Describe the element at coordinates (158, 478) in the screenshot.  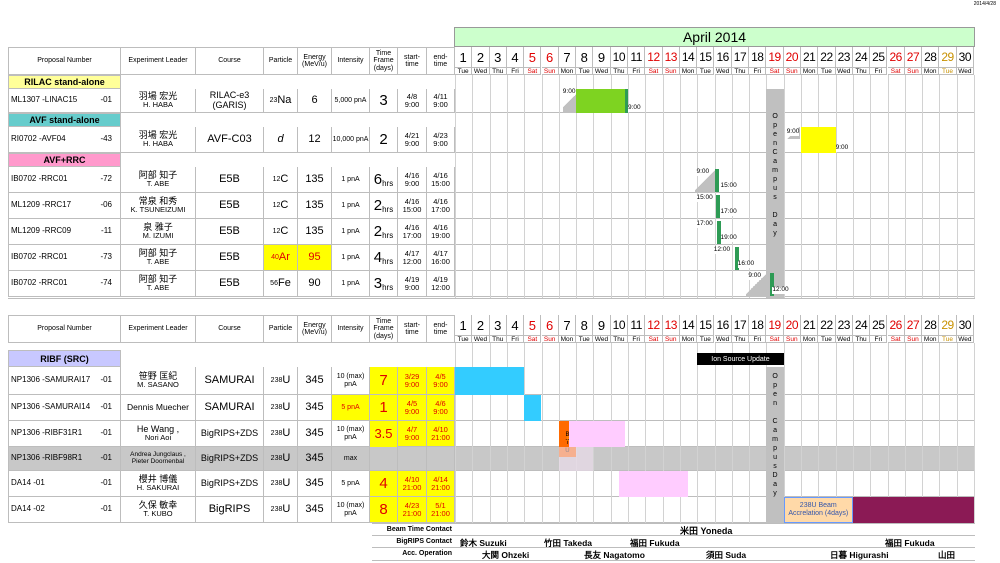
I see `leader-line-1: 櫻井 博儀` at that location.